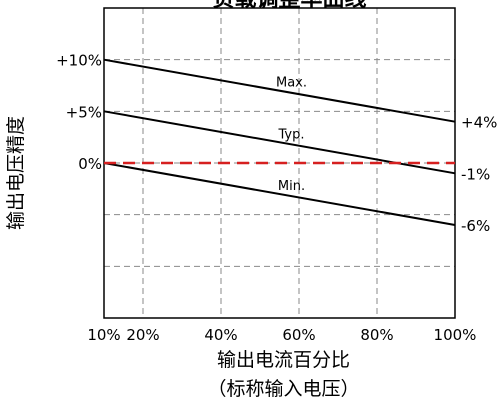 Image resolution: width=497 pixels, height=403 pixels. I want to click on y-tick-right-label: +4%, so click(479, 123).